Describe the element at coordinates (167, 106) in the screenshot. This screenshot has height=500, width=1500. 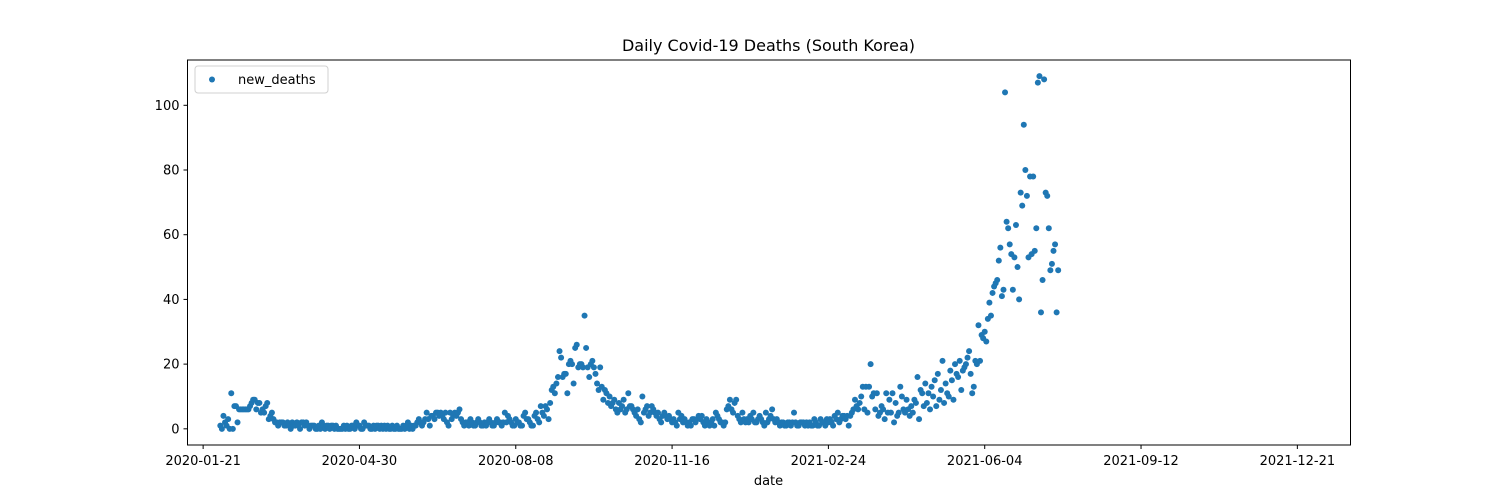
I see `y-tick-label: 100` at that location.